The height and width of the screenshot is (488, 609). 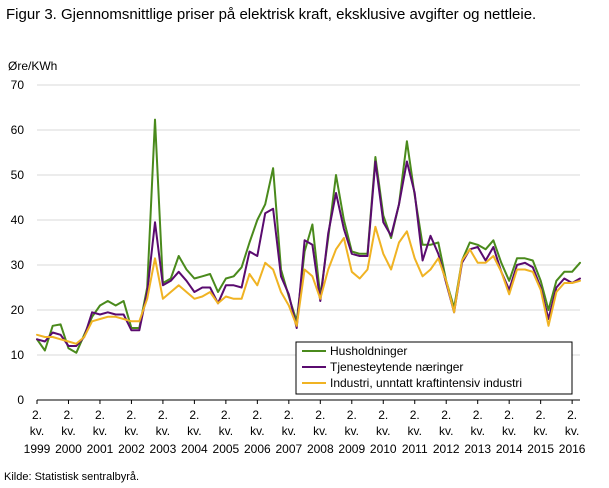 What do you see at coordinates (18, 242) in the screenshot?
I see `y-tick-labels: 0 10 20 30 40 50 60 70` at bounding box center [18, 242].